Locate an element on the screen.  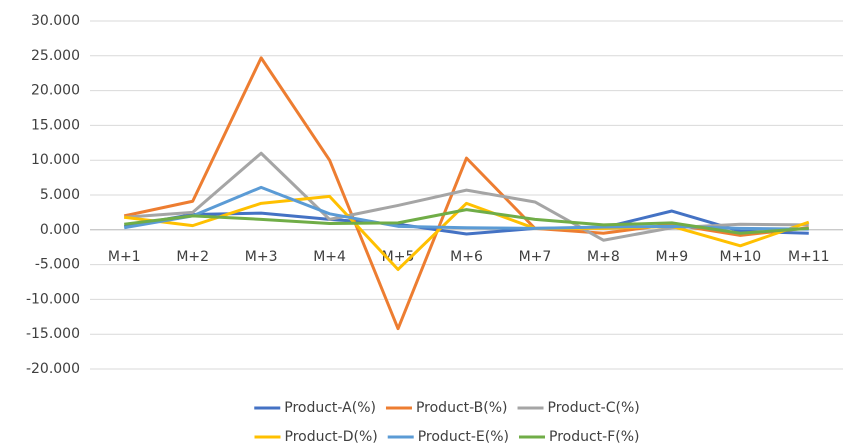
x-tick-label: M+1 is located at coordinates (124, 257).